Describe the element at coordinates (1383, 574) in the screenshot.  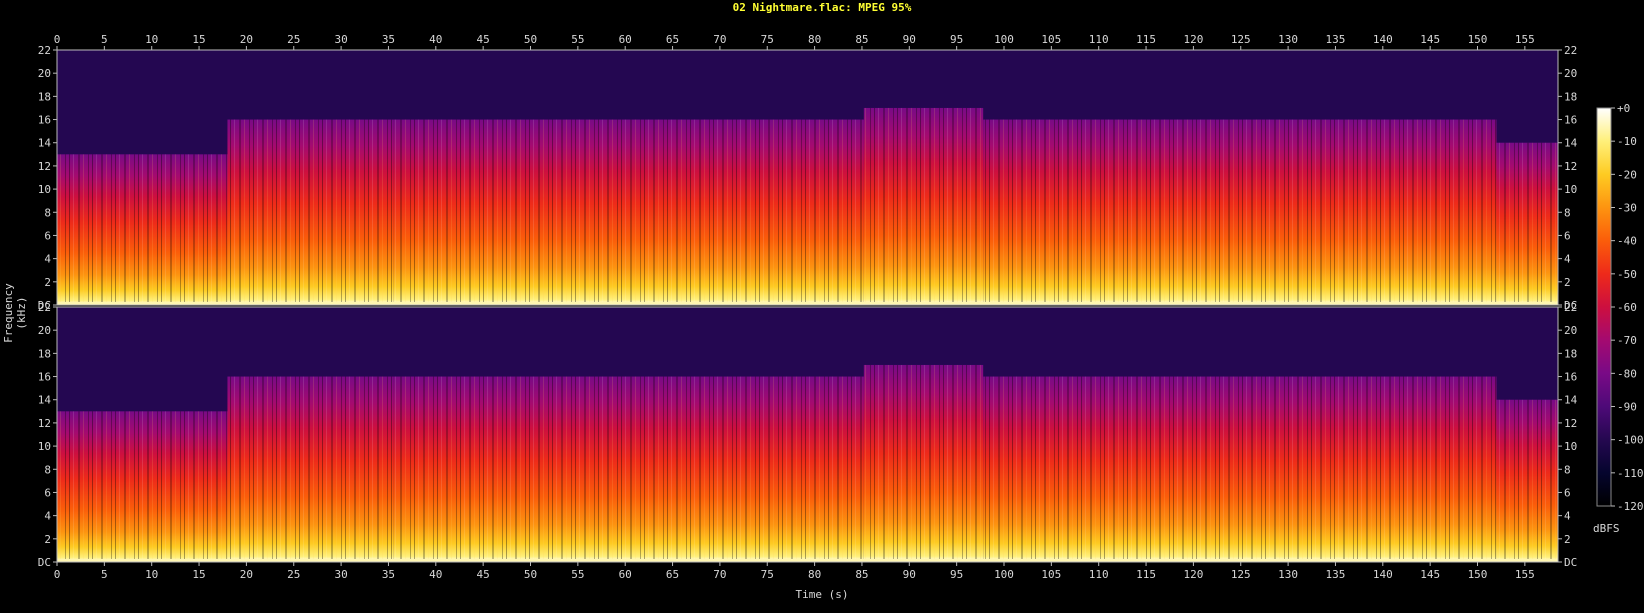
I see `x-tick-label: 140` at that location.